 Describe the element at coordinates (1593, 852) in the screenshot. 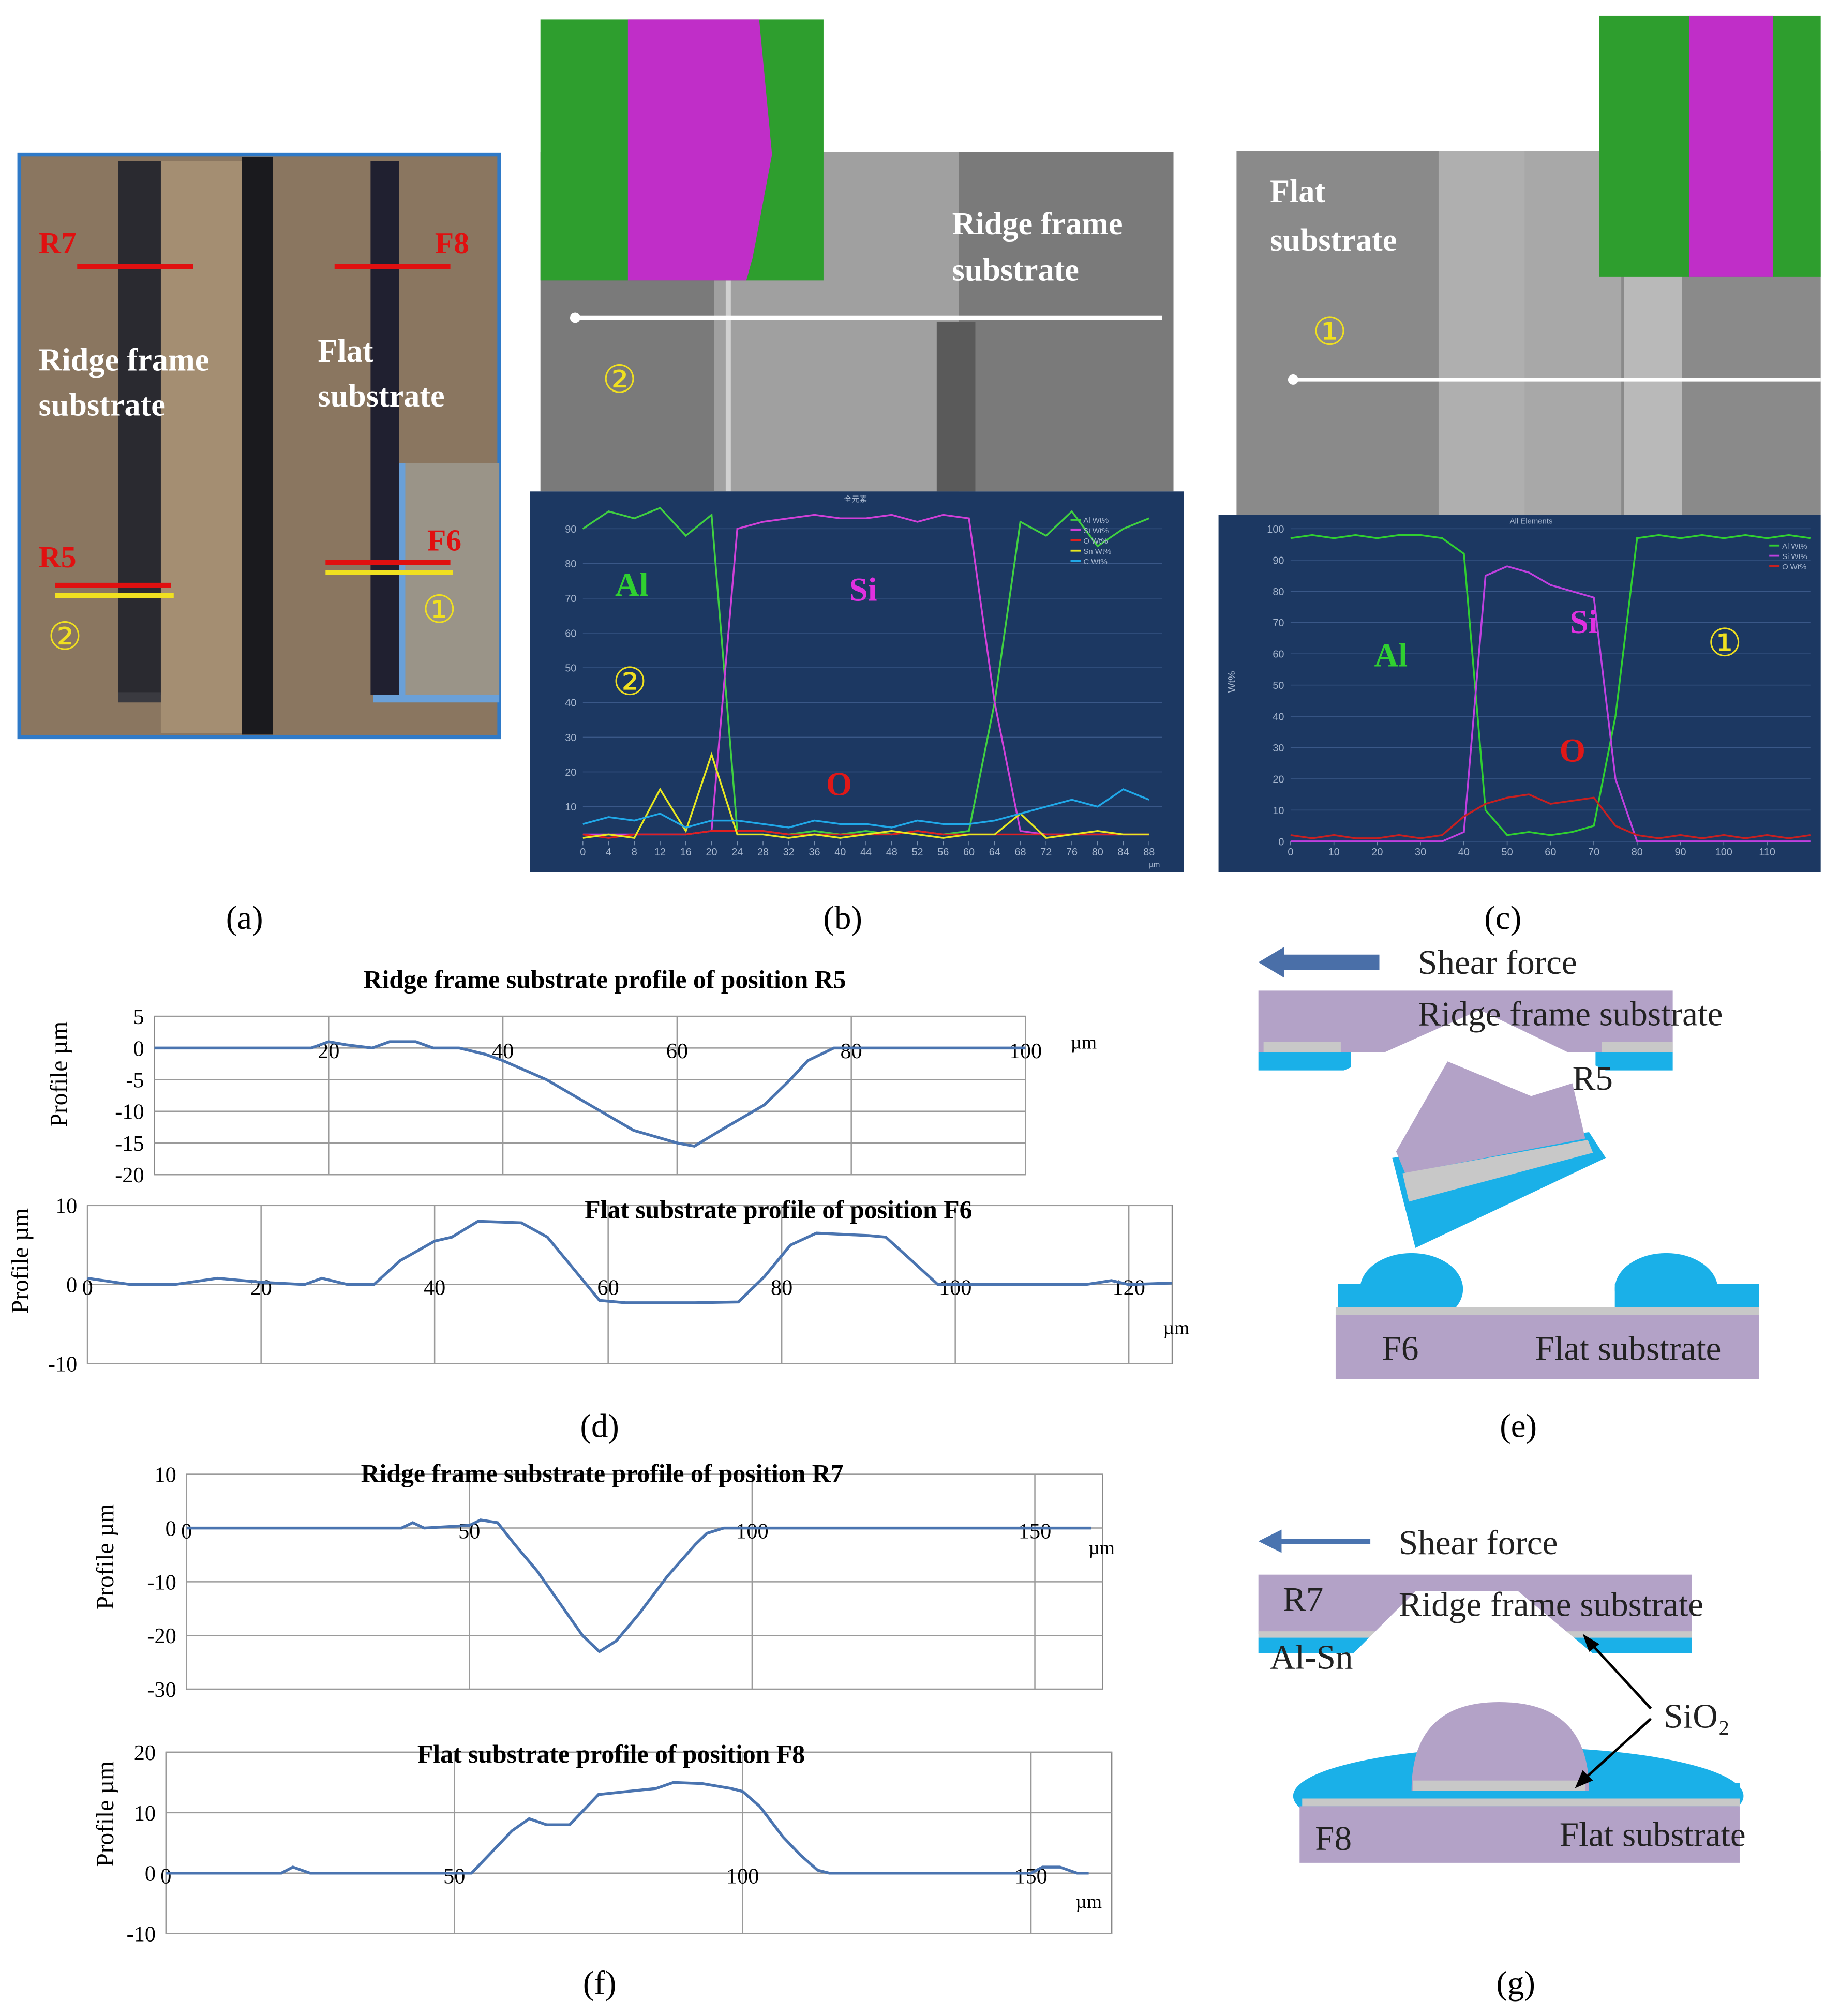

I see `x-tick-label: 70` at that location.